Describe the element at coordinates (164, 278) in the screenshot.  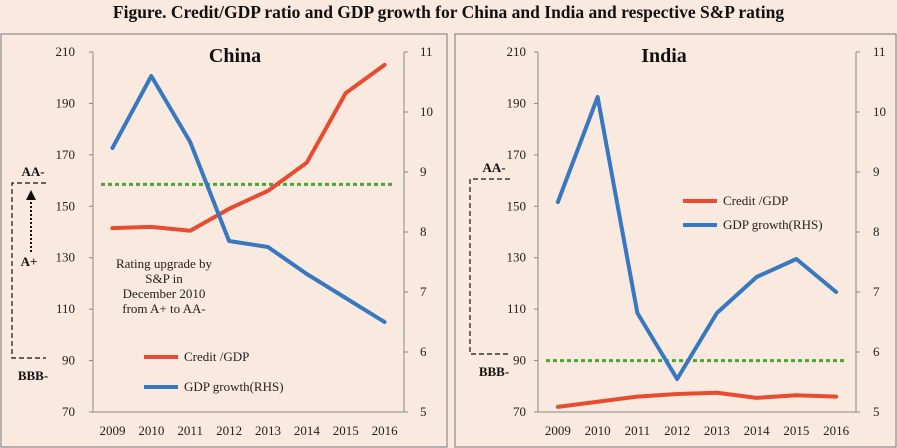
I see `annotation-line: S&P in` at that location.